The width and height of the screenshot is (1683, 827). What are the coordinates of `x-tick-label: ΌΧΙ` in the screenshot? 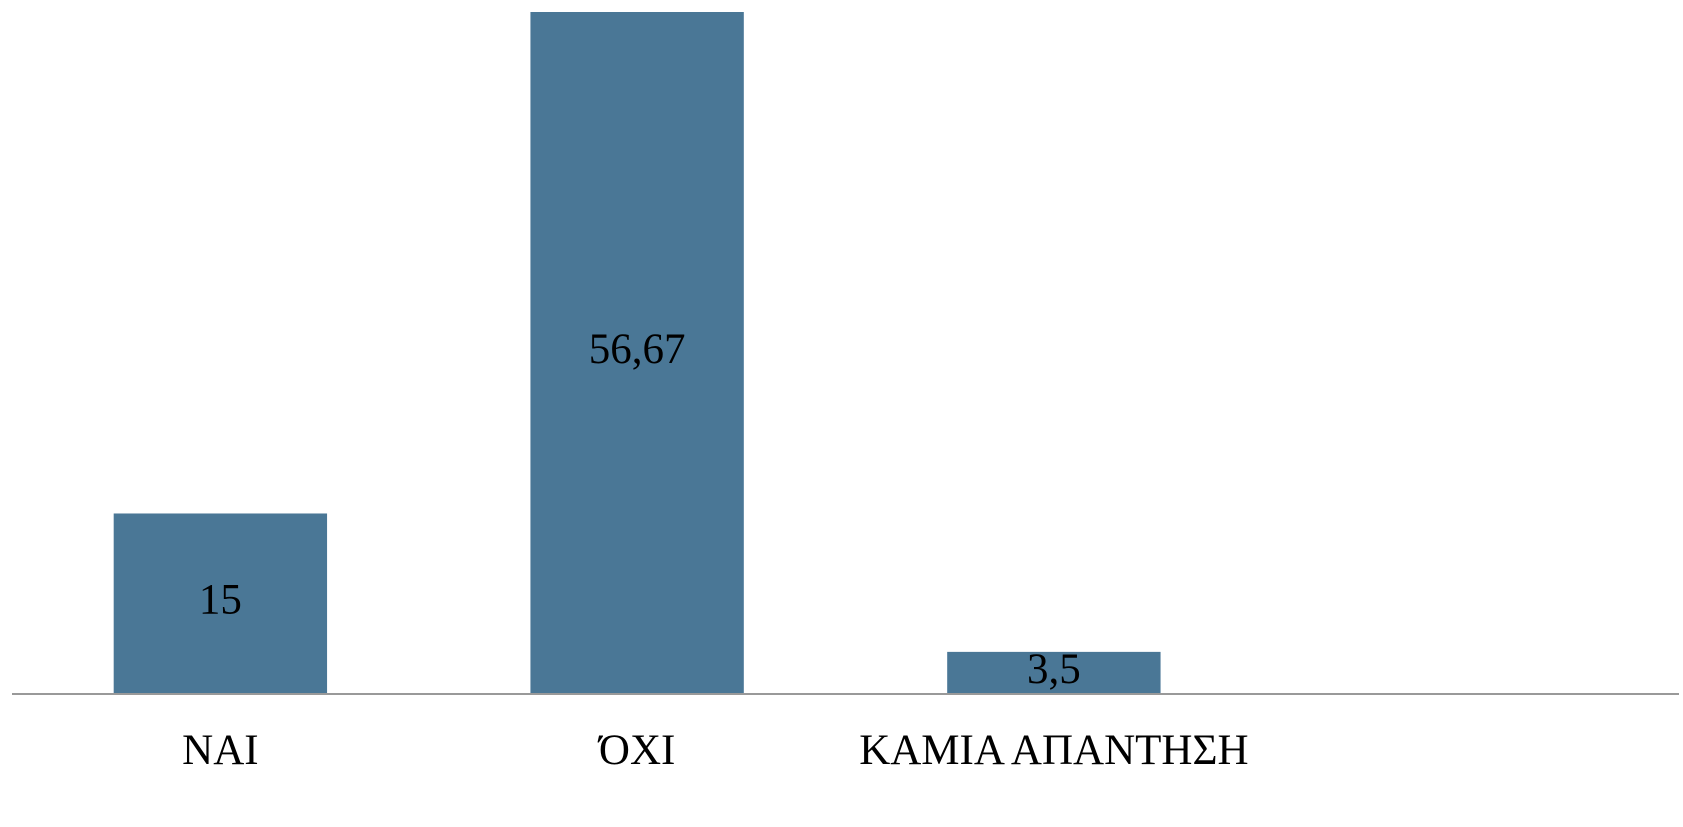 It's located at (637, 750).